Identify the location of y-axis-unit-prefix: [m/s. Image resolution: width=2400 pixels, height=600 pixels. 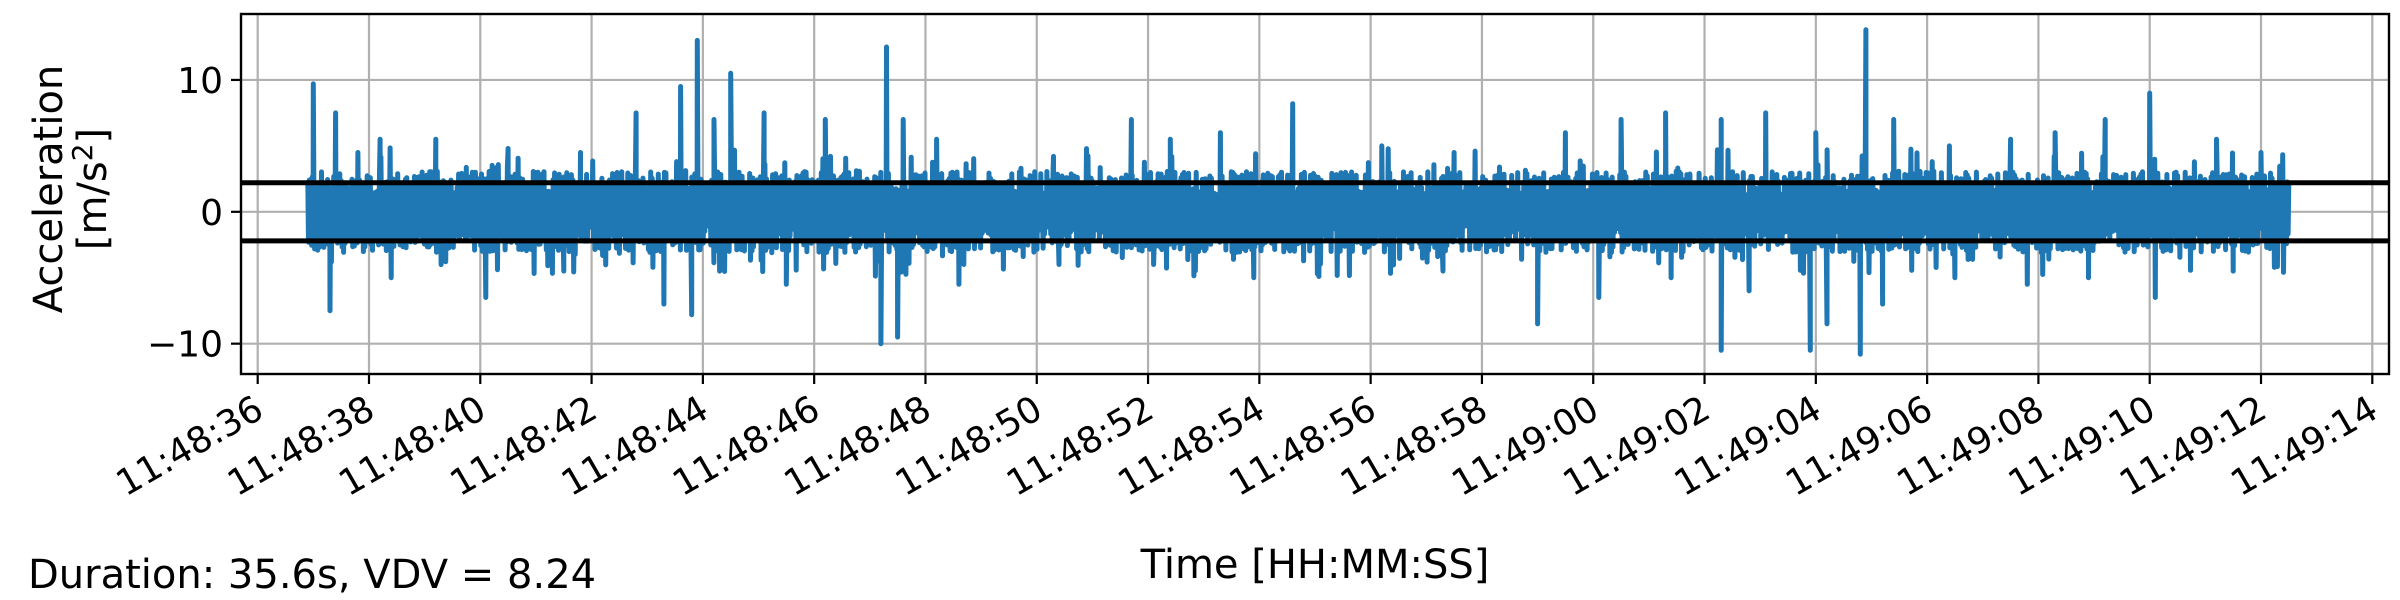
(93, 205).